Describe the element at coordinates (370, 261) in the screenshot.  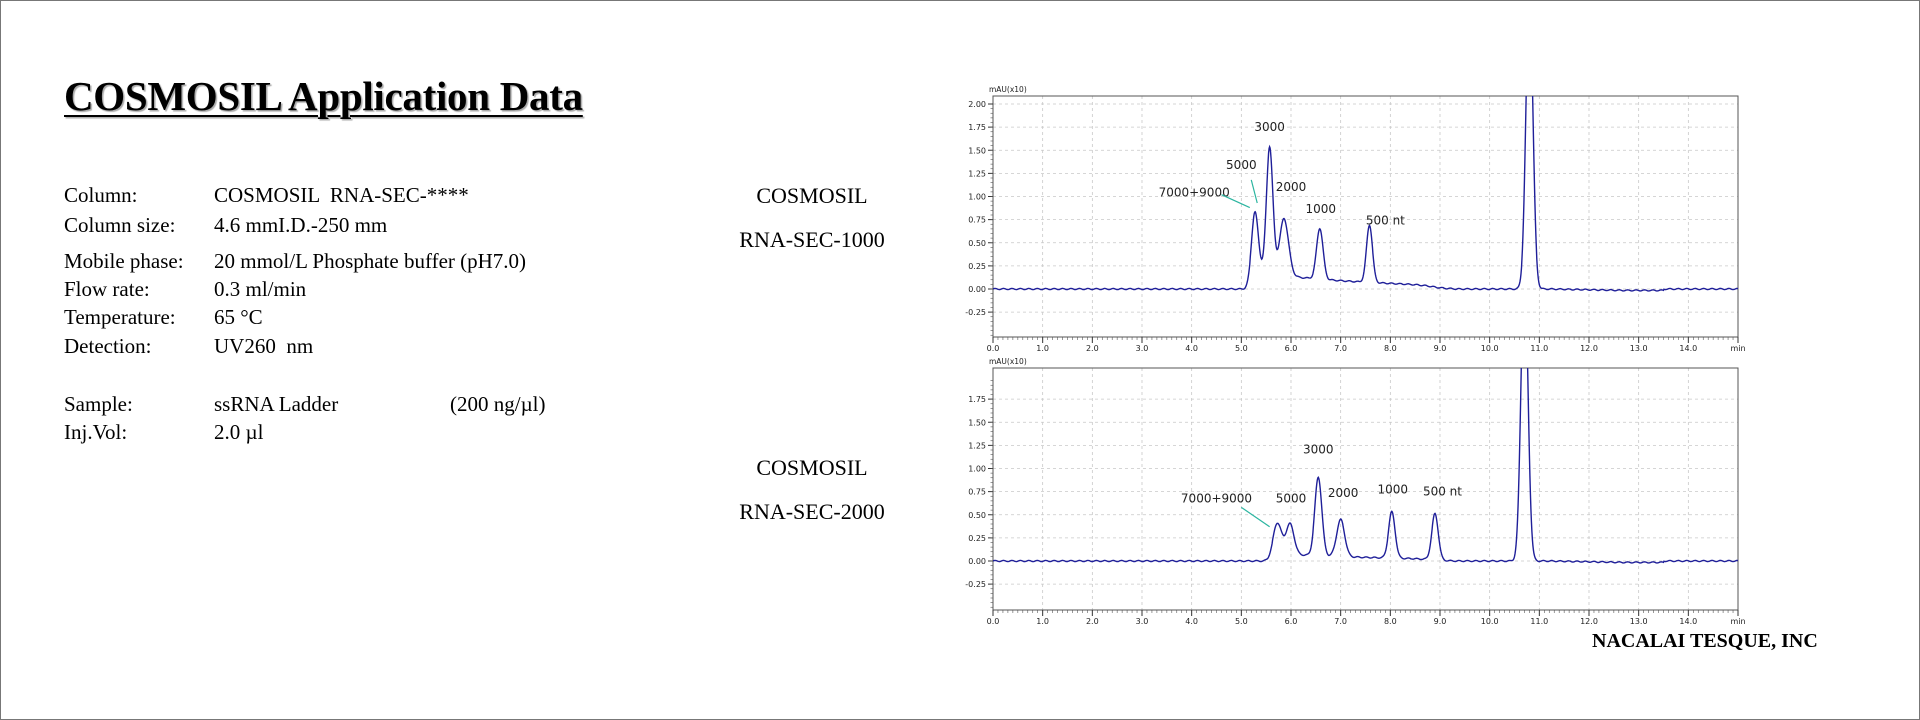
I see `condition-value: 20 mmol/L Phosphate buffer (pH7.0)` at that location.